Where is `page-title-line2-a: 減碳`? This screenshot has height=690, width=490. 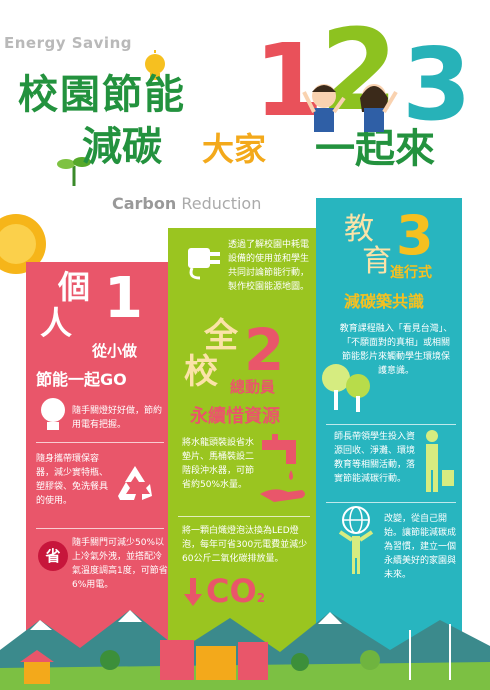 page-title-line2-a: 減碳 is located at coordinates (122, 147).